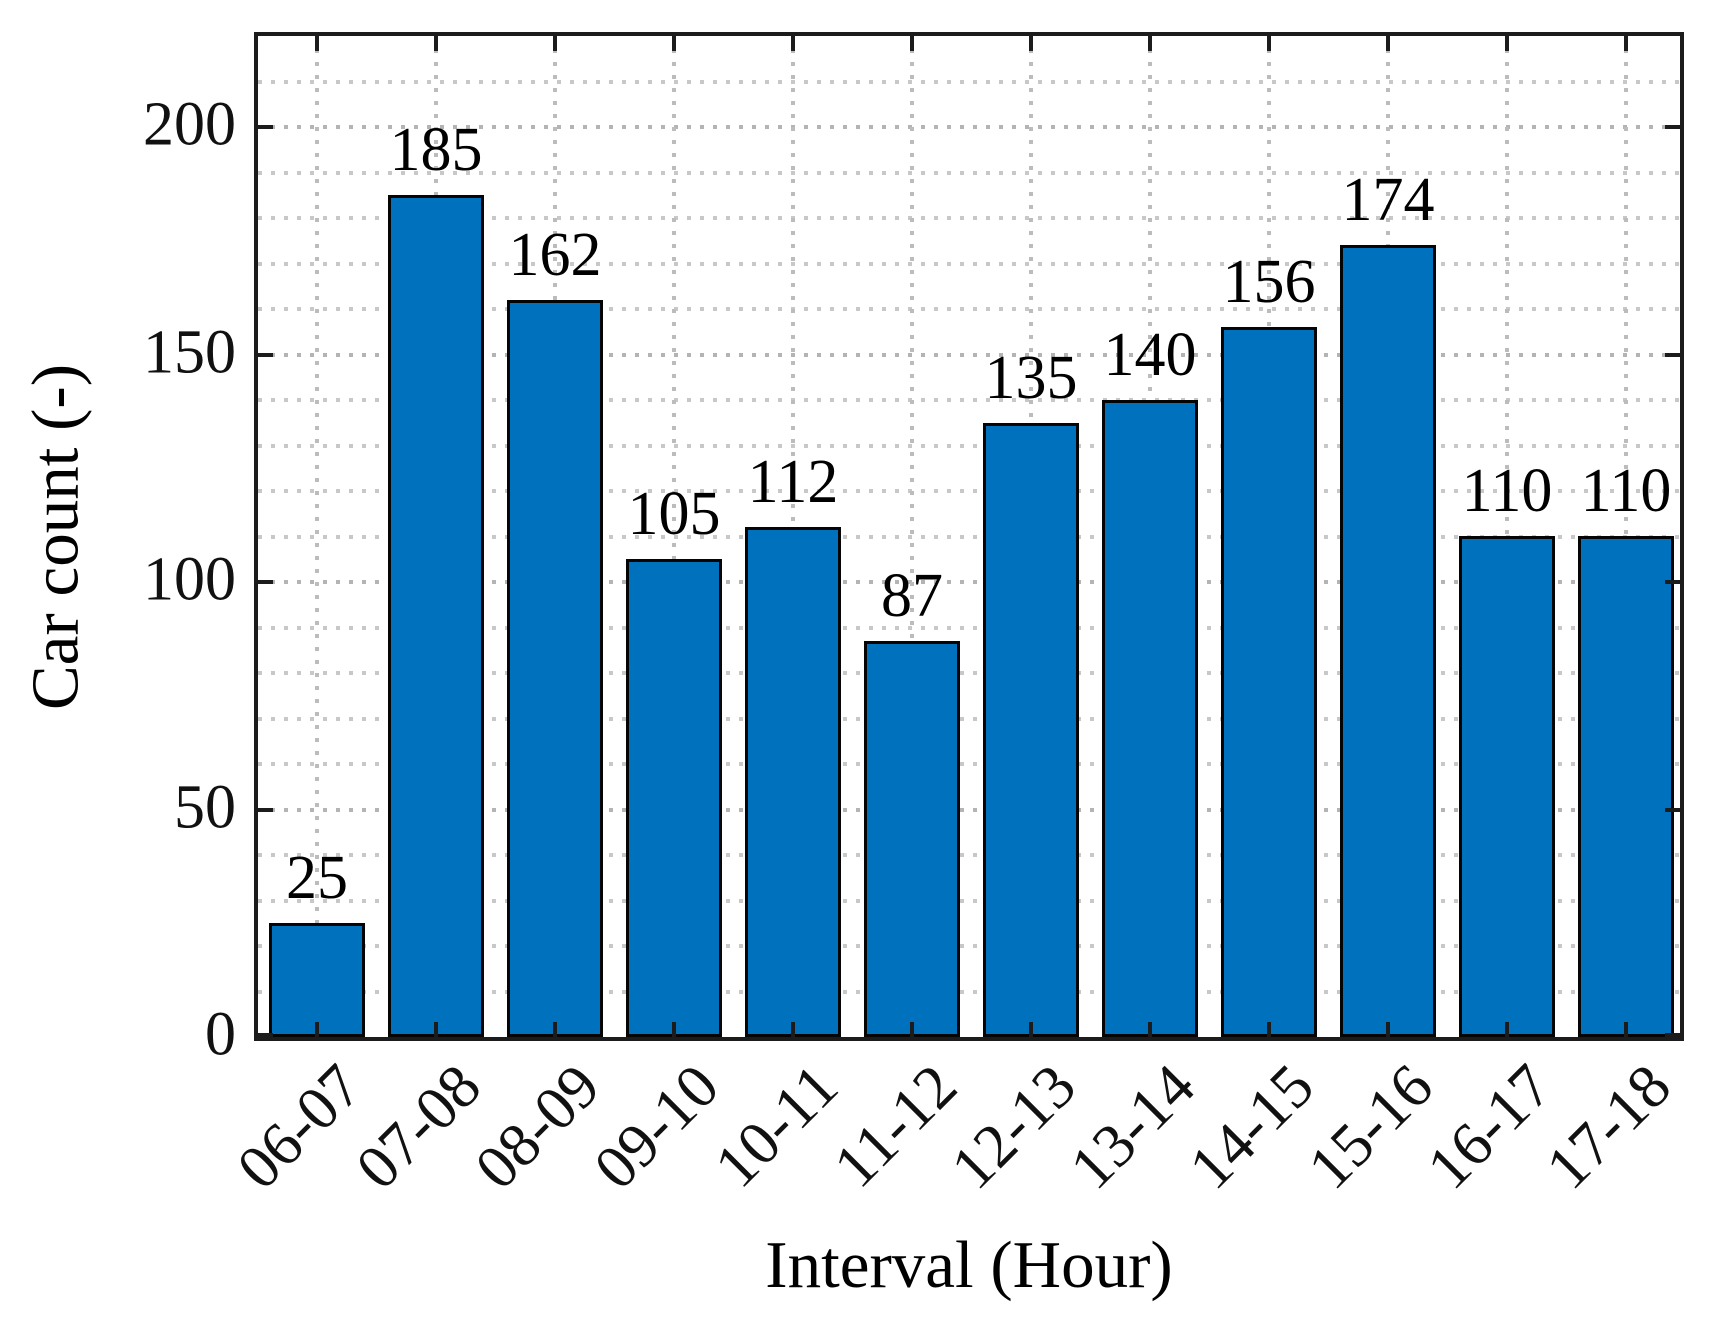 The height and width of the screenshot is (1340, 1732). What do you see at coordinates (555, 255) in the screenshot?
I see `bar-value-label: 162` at bounding box center [555, 255].